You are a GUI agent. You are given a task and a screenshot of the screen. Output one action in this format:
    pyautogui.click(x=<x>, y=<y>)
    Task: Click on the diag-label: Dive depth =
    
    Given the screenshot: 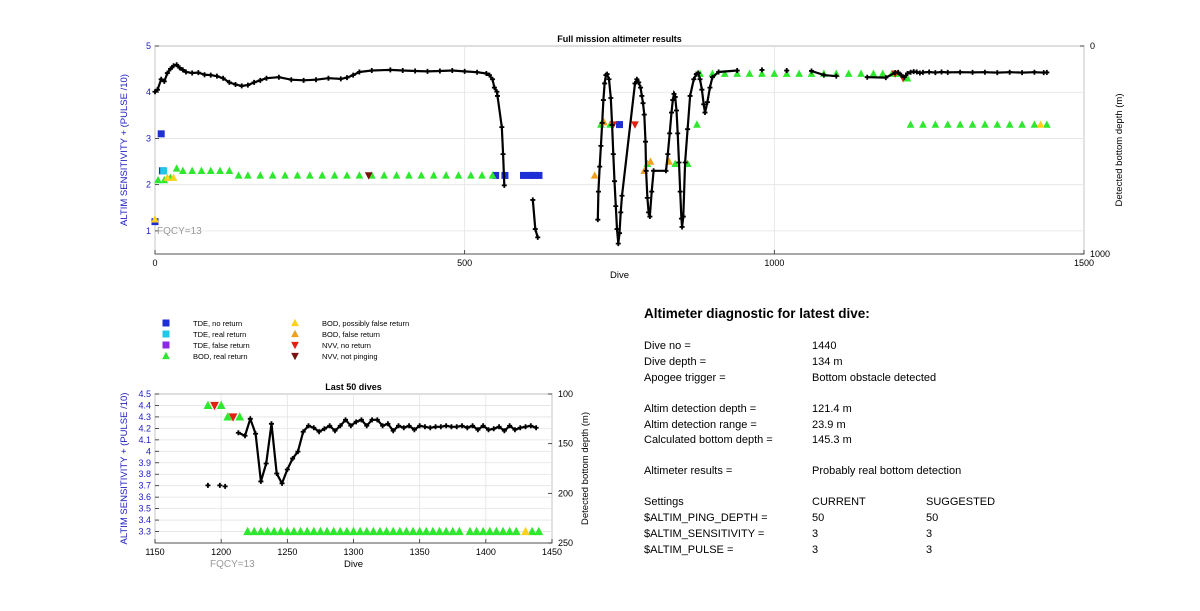 What is the action you would take?
    pyautogui.click(x=675, y=362)
    